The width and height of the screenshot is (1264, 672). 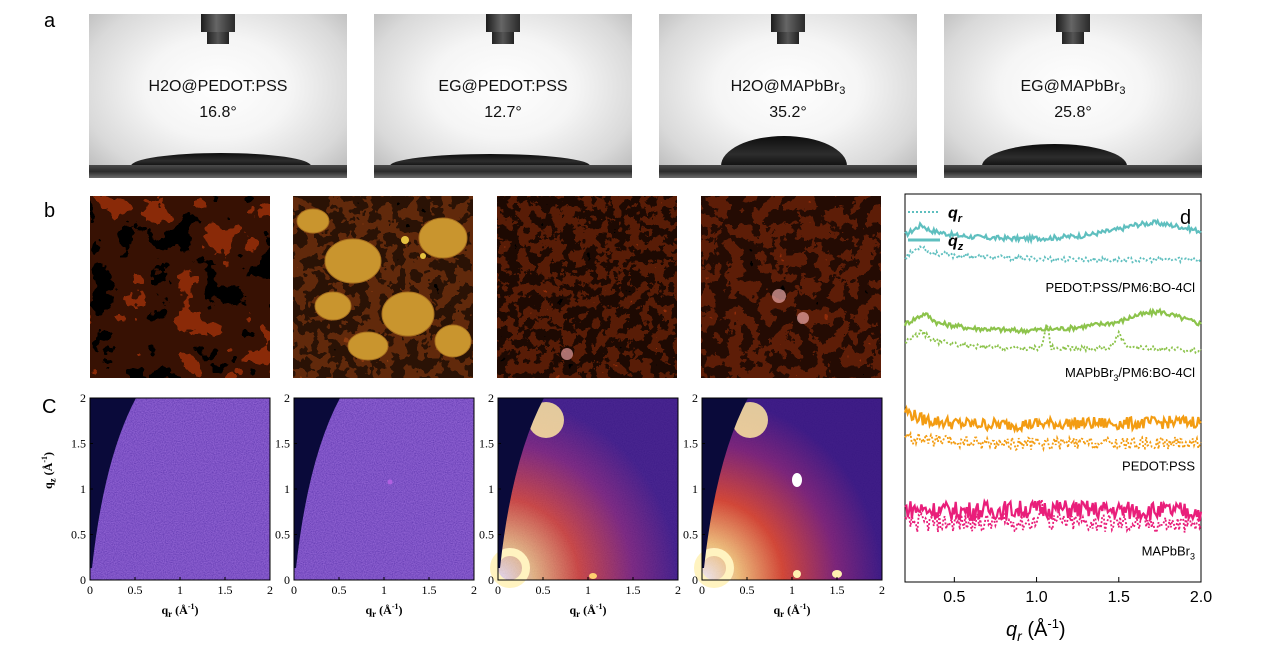 What do you see at coordinates (1036, 597) in the screenshot?
I see `line-xtick-label: 1.0` at bounding box center [1036, 597].